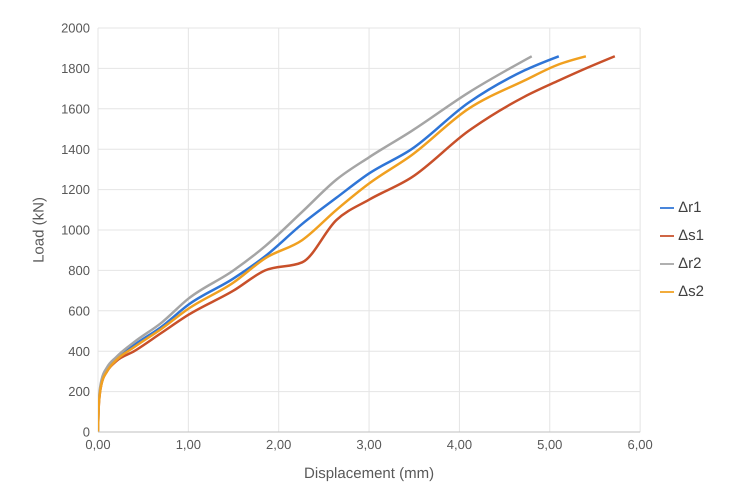  Describe the element at coordinates (79, 310) in the screenshot. I see `y-tick-label: 600` at that location.